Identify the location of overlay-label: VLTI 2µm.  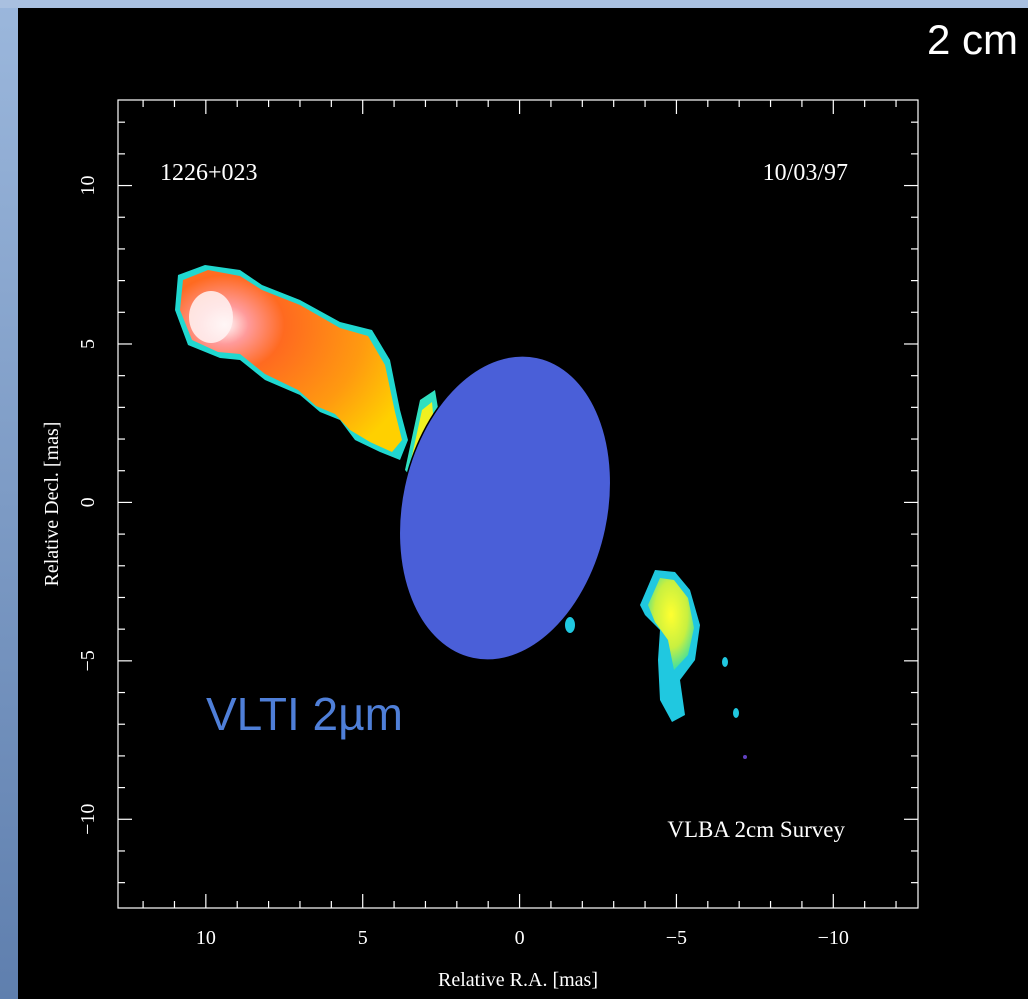
(304, 714).